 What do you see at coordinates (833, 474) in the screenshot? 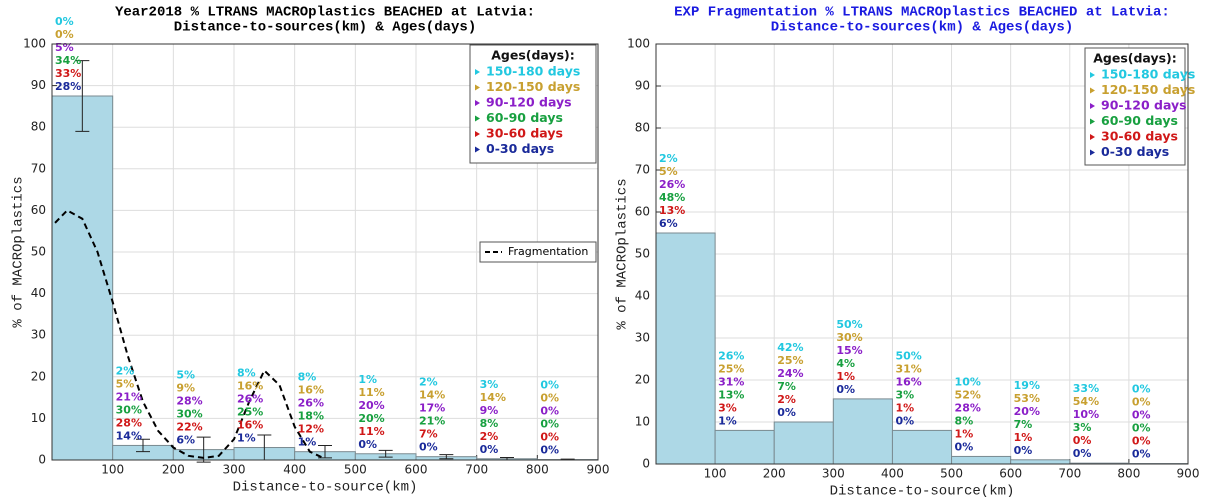
I see `x-tick-label: 300` at bounding box center [833, 474].